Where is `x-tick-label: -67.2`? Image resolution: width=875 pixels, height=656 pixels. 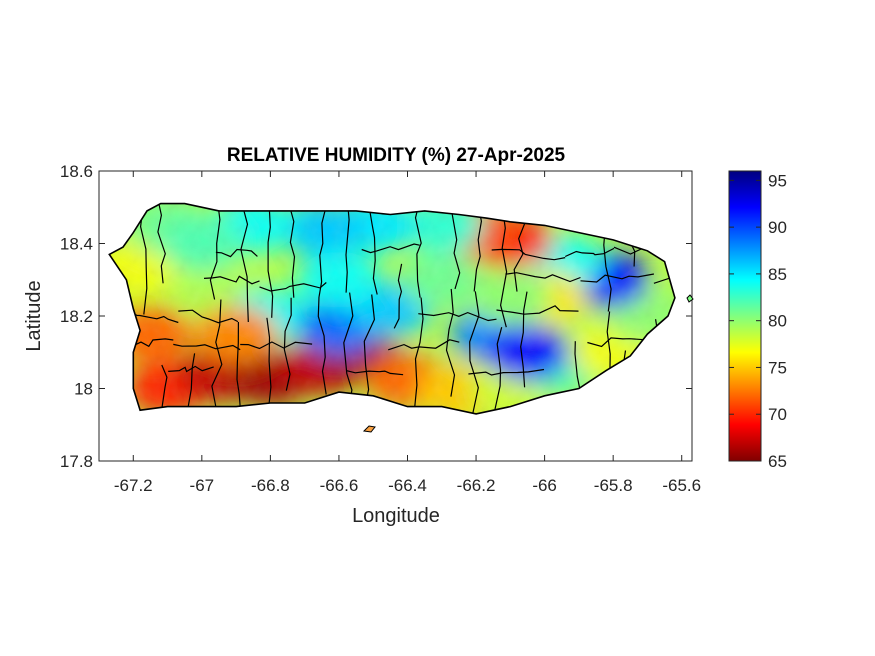
x-tick-label: -67.2 is located at coordinates (133, 485).